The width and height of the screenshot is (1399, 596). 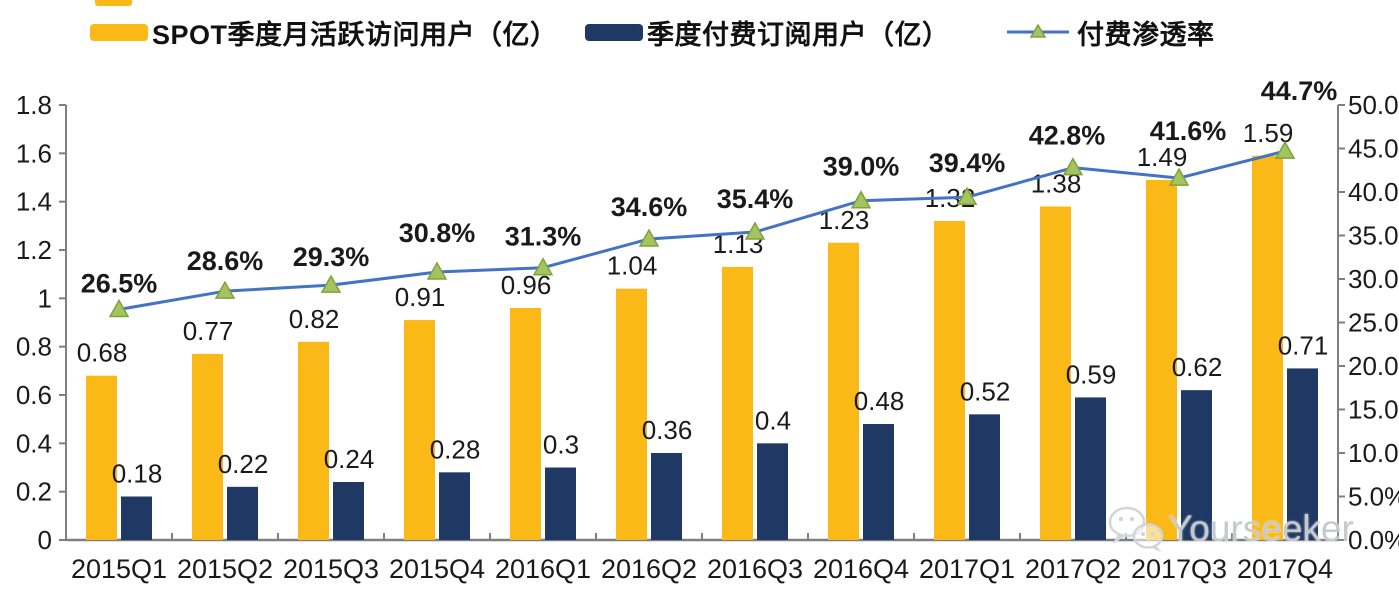 What do you see at coordinates (34, 443) in the screenshot?
I see `left-axis-tick-label: 0.4` at bounding box center [34, 443].